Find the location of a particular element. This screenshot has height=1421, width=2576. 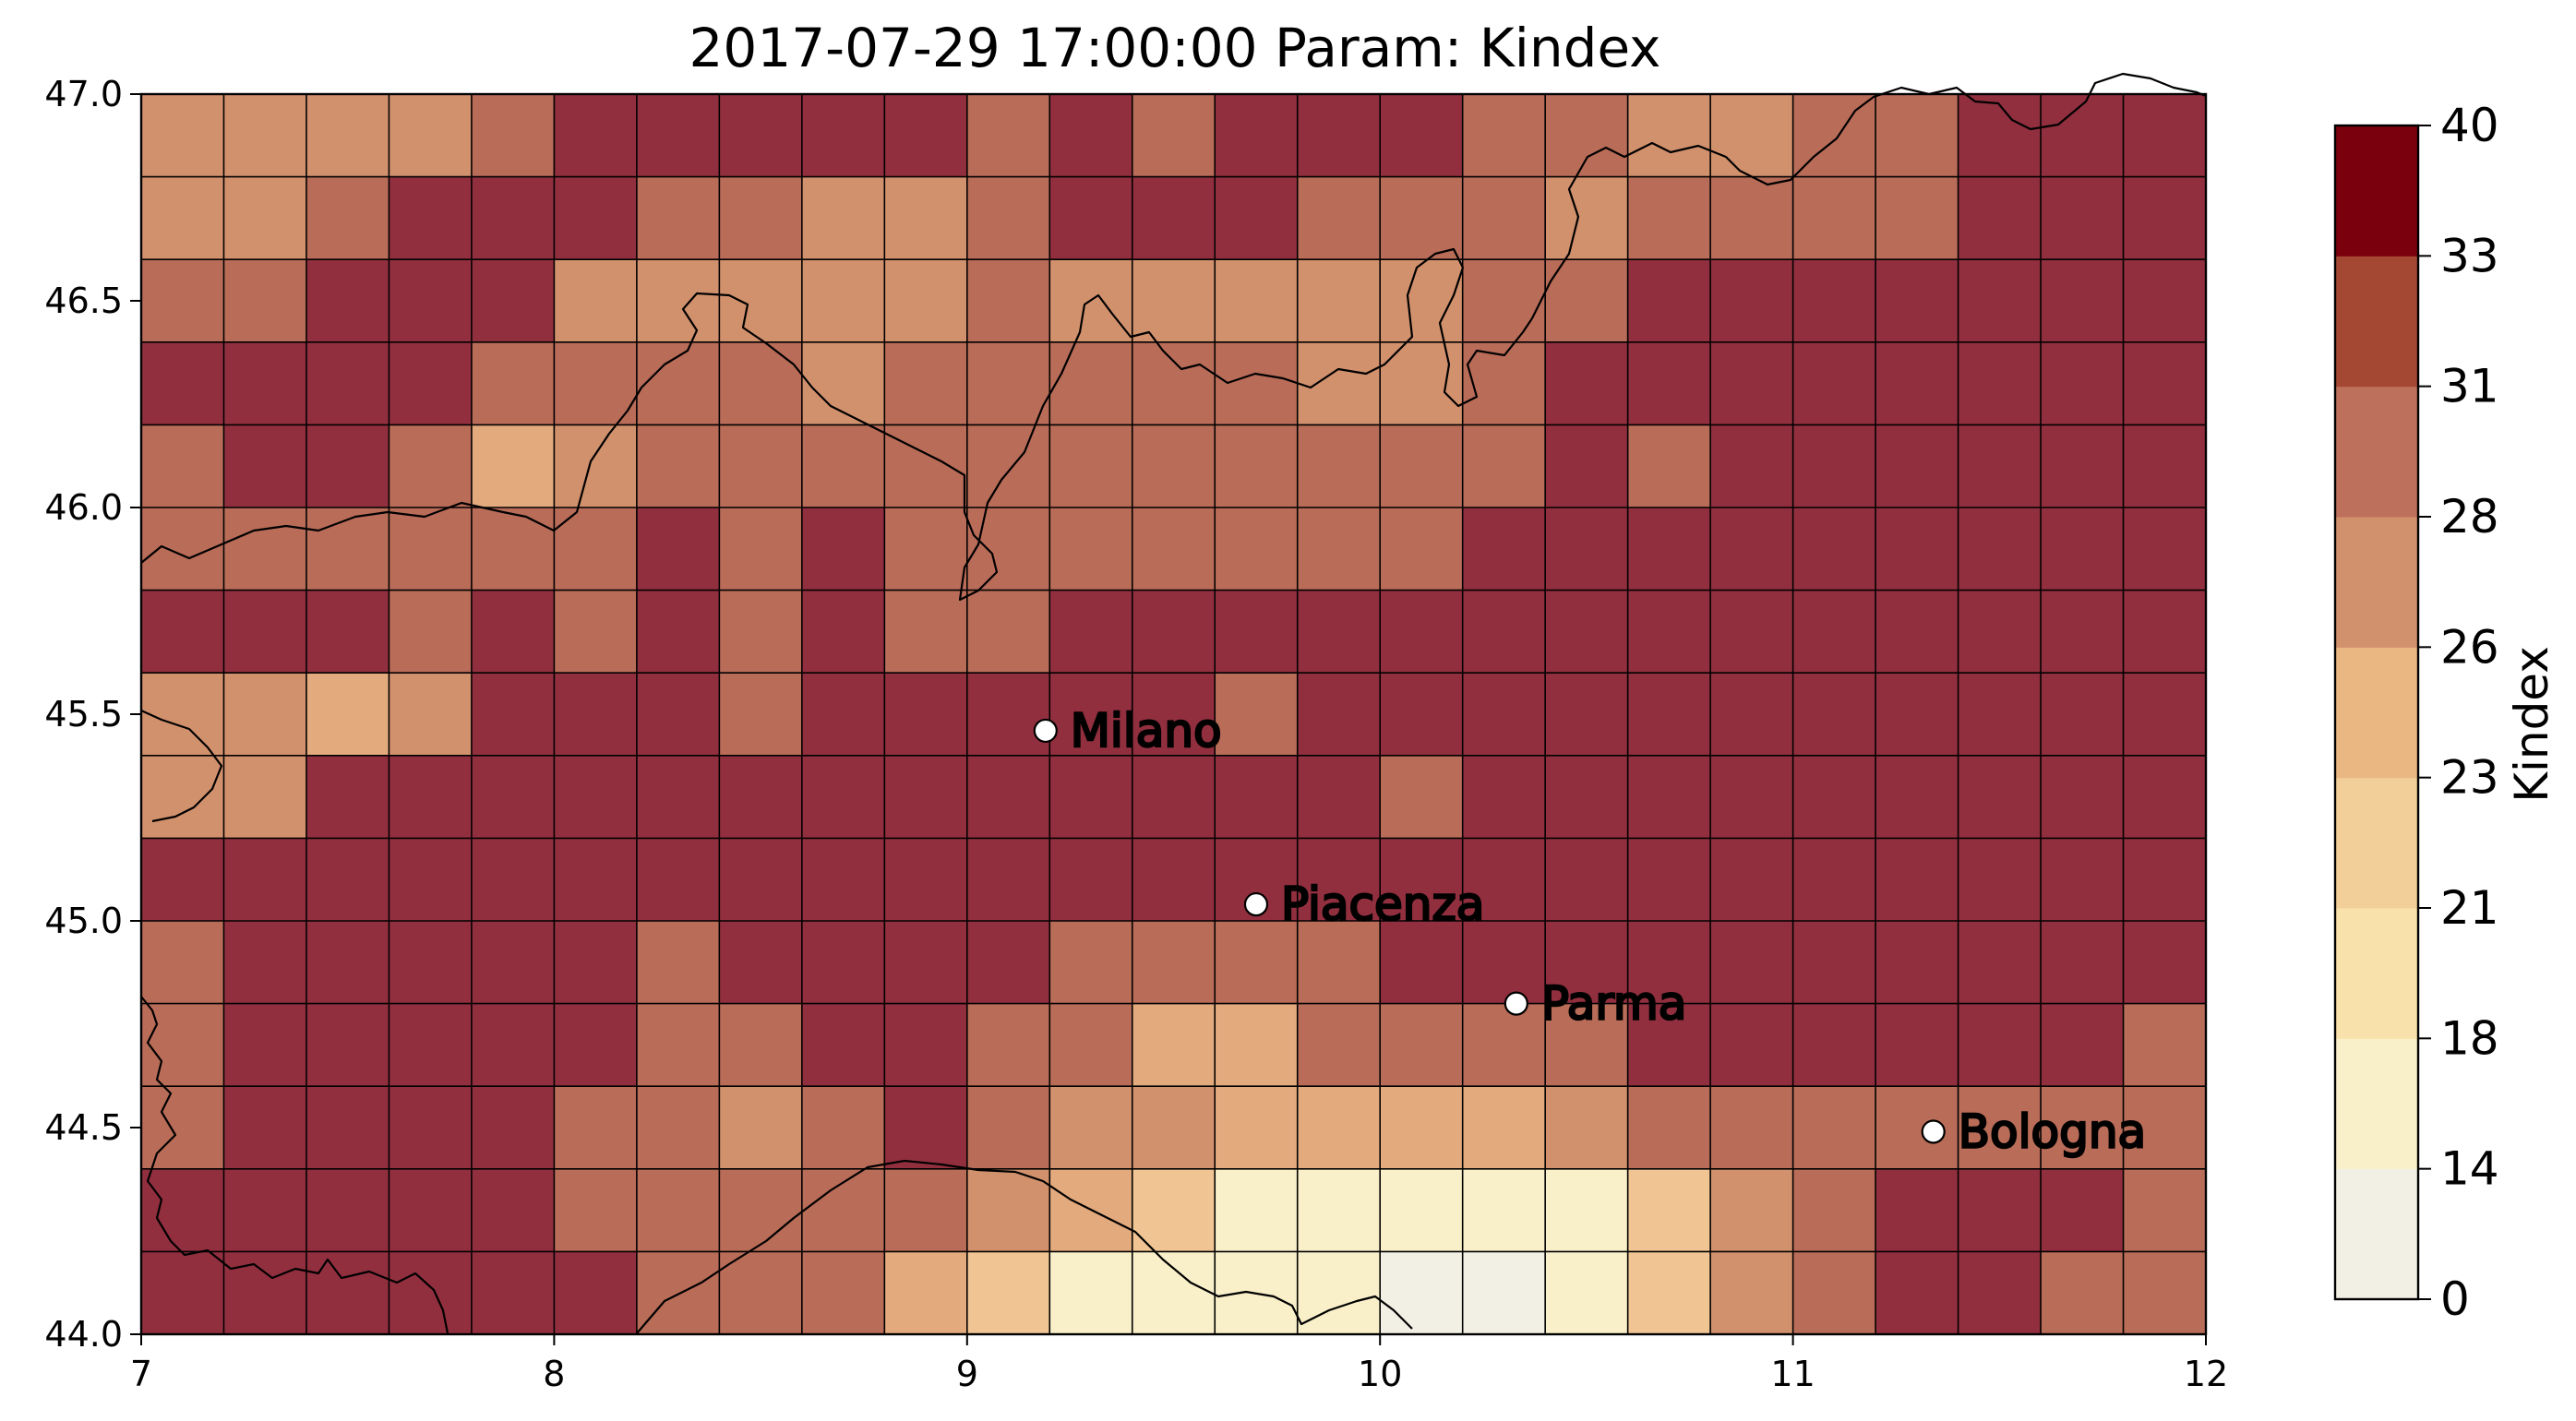

city-label: Bologna is located at coordinates (2052, 1131).